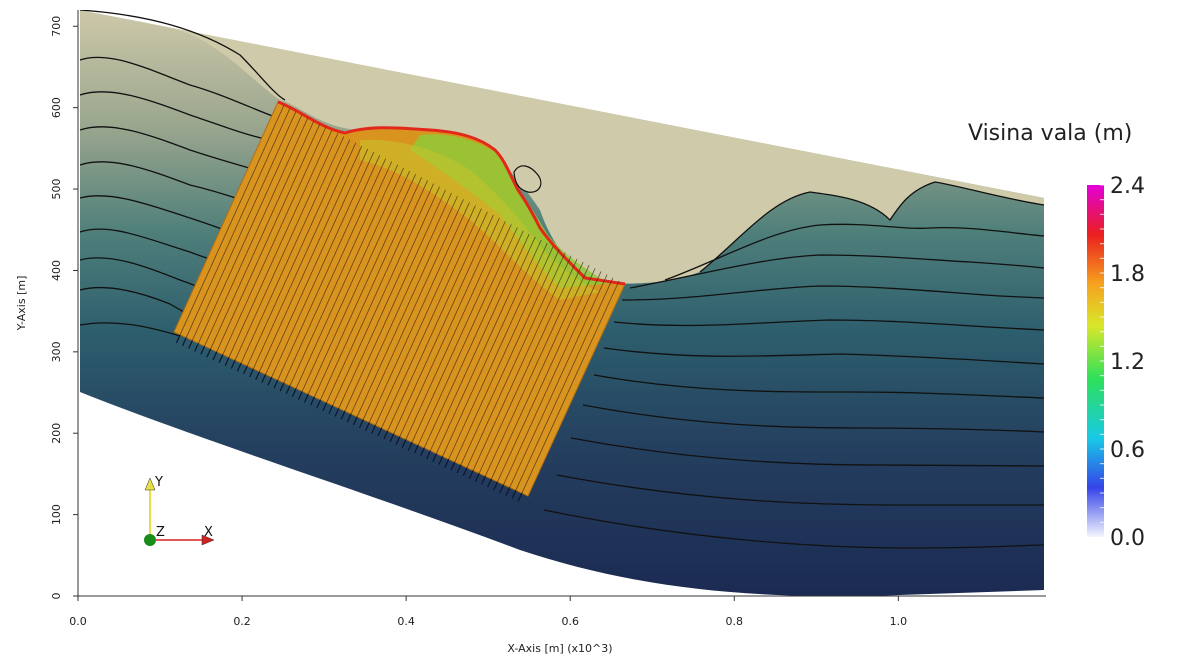 The width and height of the screenshot is (1181, 661). Describe the element at coordinates (150, 484) in the screenshot. I see `y-arrow-icon` at that location.